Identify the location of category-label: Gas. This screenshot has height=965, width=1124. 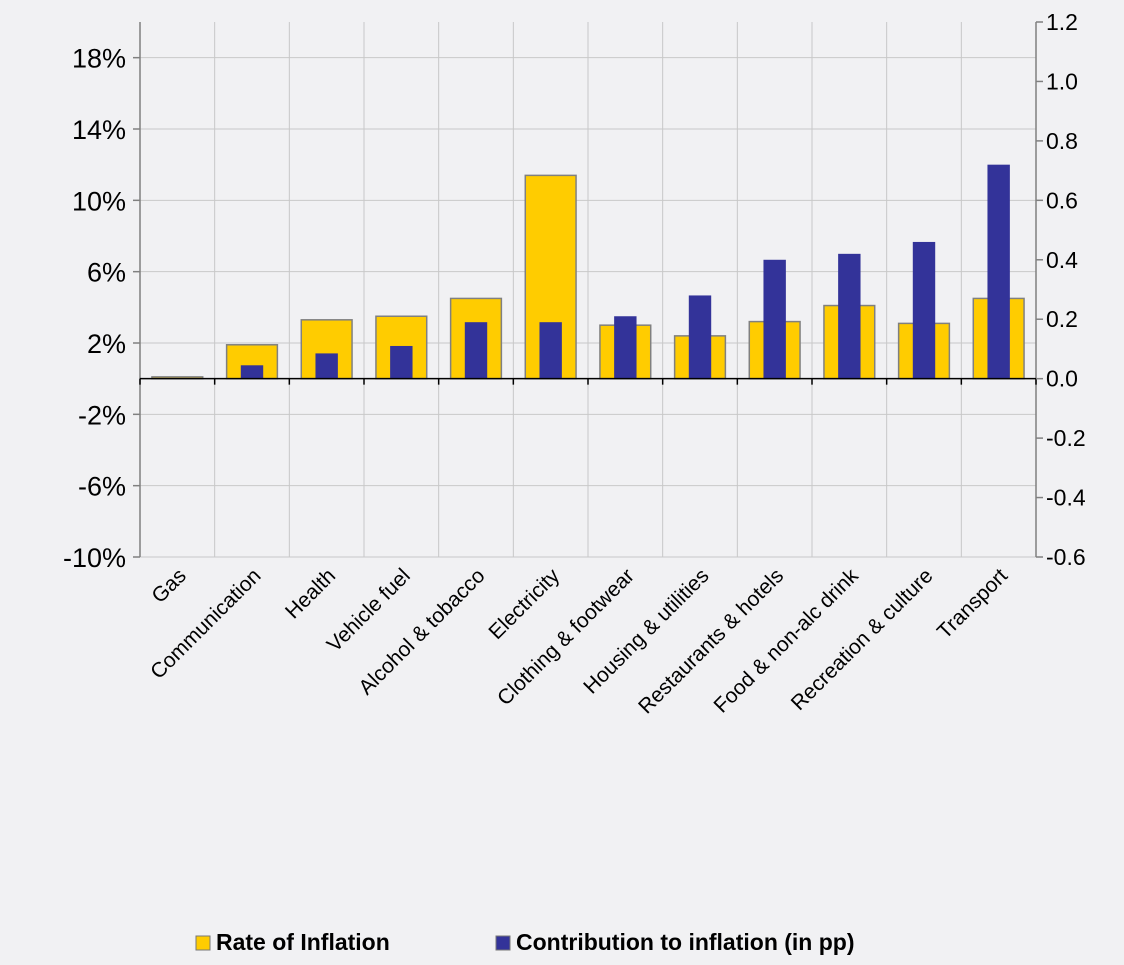
(168, 585).